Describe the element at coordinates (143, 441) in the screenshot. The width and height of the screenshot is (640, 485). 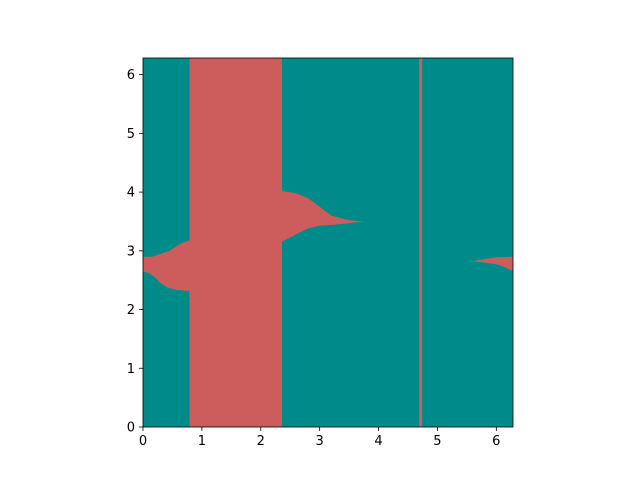
I see `x-tick-label: 0` at that location.